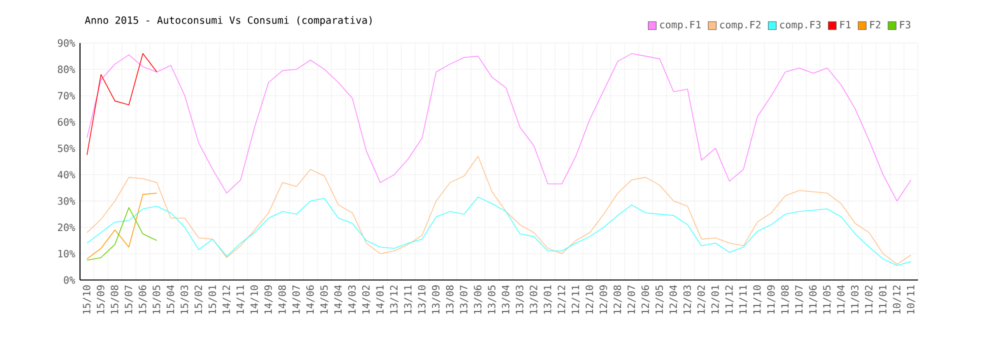  Describe the element at coordinates (883, 299) in the screenshot. I see `x-tick-label: 11/01` at that location.